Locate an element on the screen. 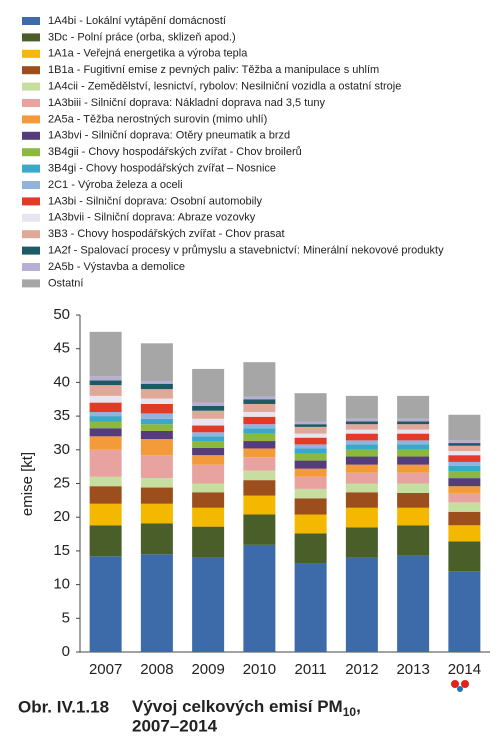 The height and width of the screenshot is (744, 504). chart-title-line2: 2007–2014 is located at coordinates (175, 725).